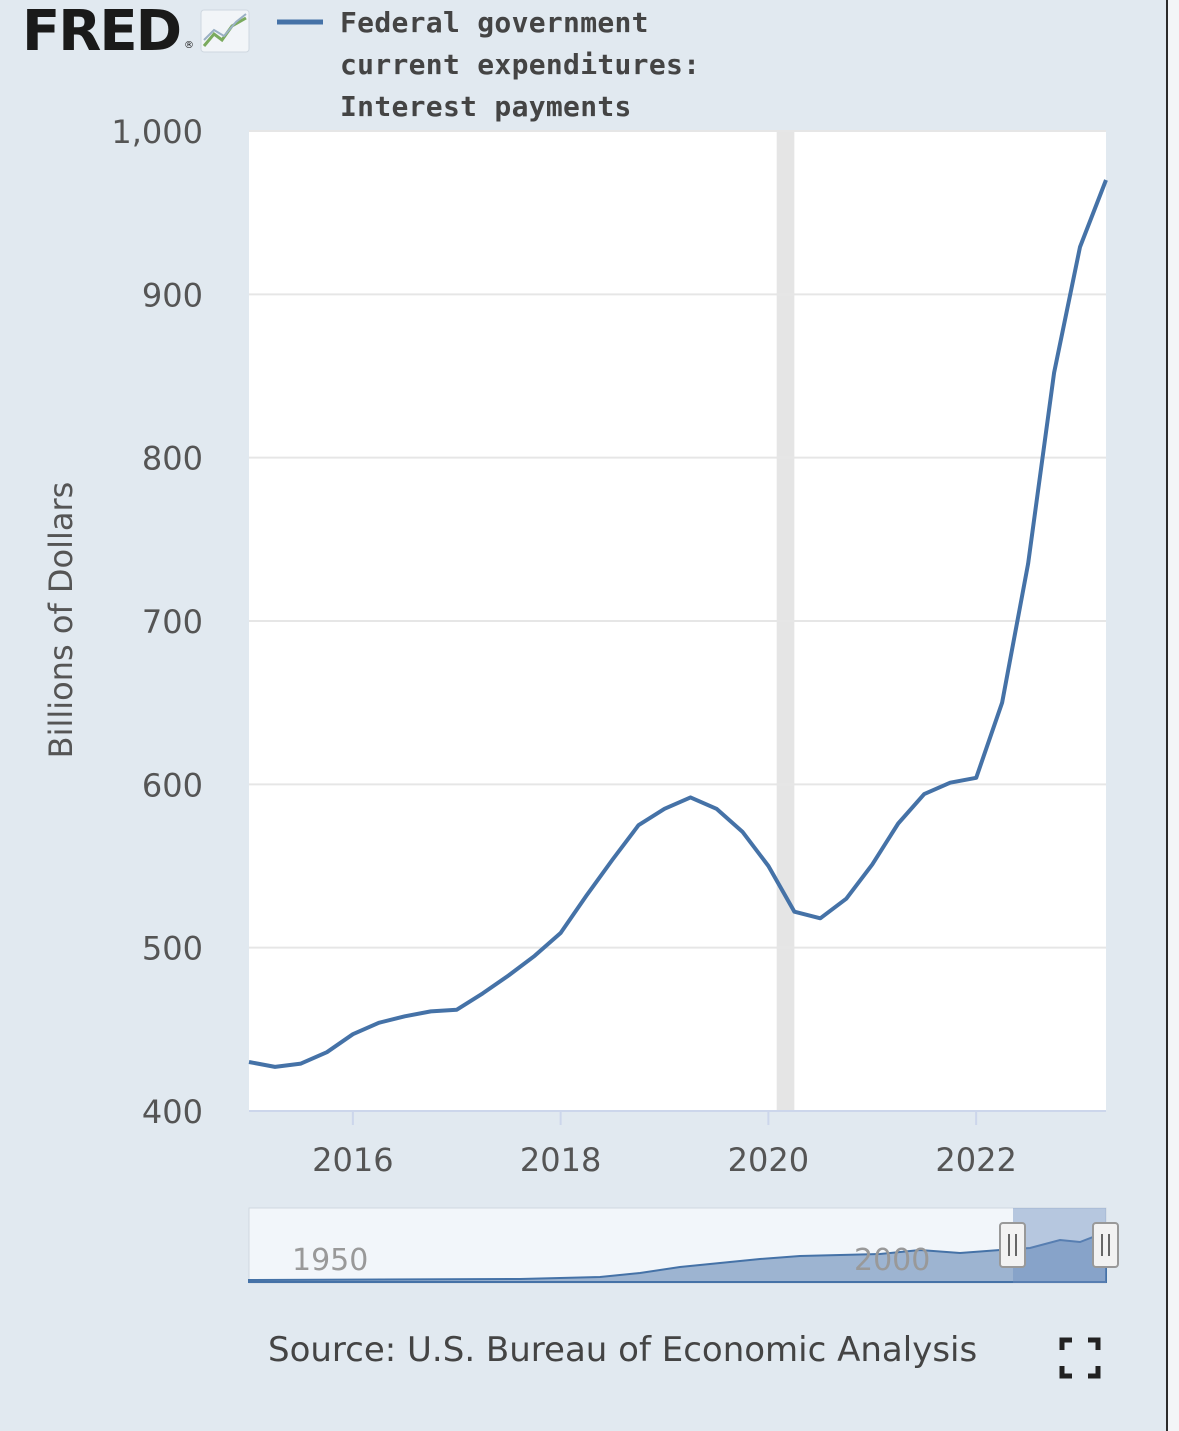 Image resolution: width=1179 pixels, height=1431 pixels. I want to click on fullscreen-icon, so click(1080, 1358).